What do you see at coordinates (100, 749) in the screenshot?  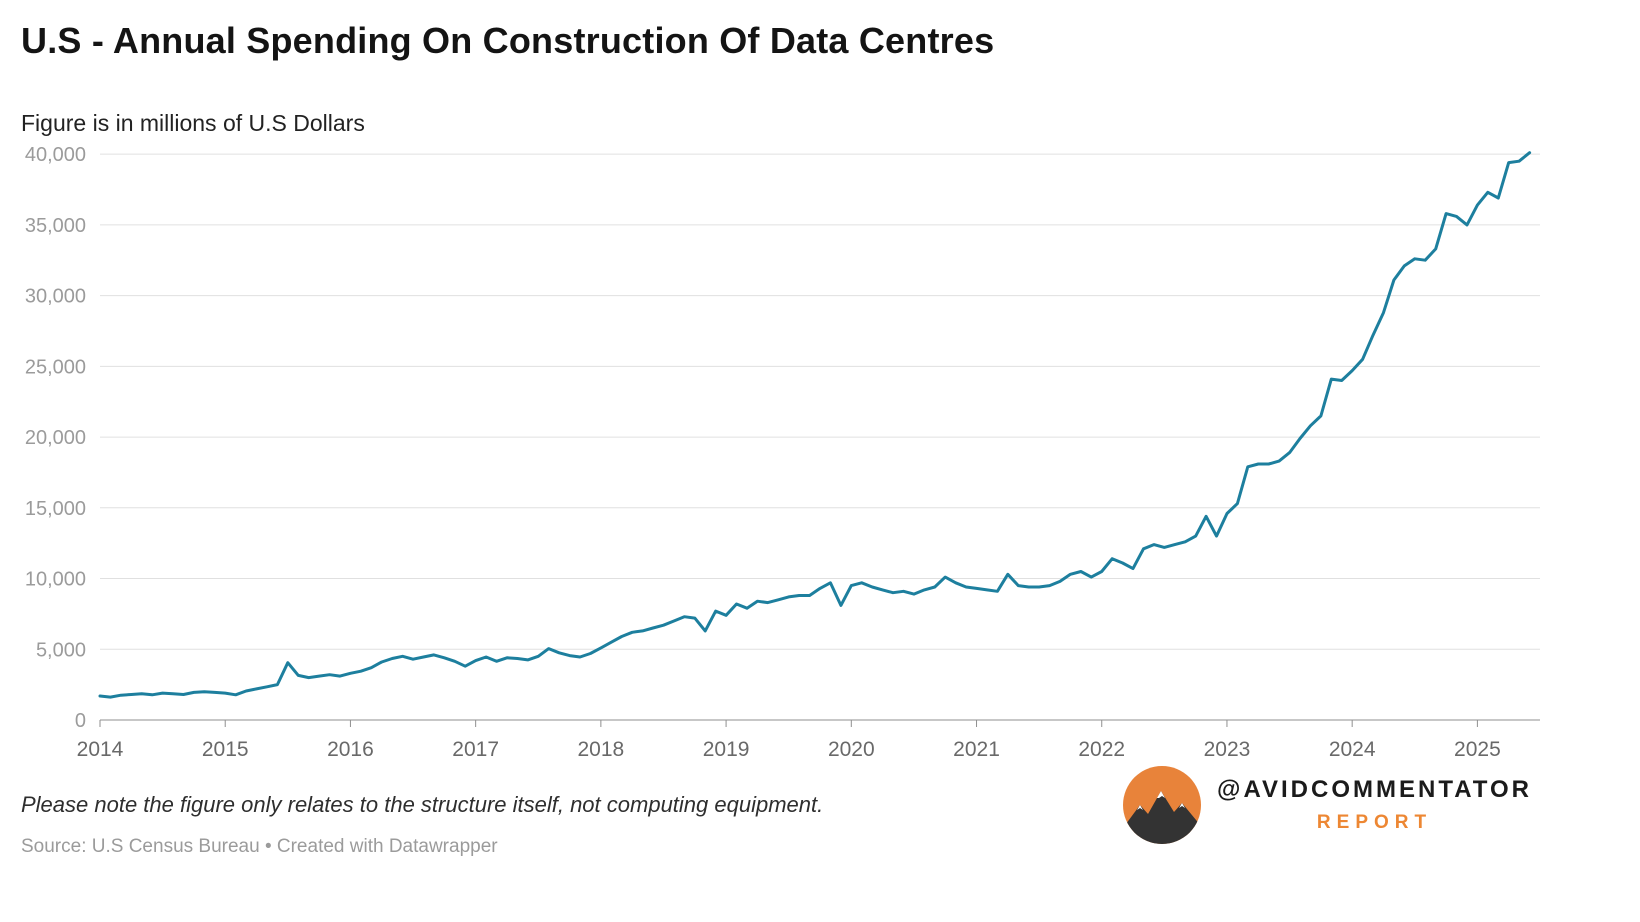 I see `x-axis-tick-label: 2014` at bounding box center [100, 749].